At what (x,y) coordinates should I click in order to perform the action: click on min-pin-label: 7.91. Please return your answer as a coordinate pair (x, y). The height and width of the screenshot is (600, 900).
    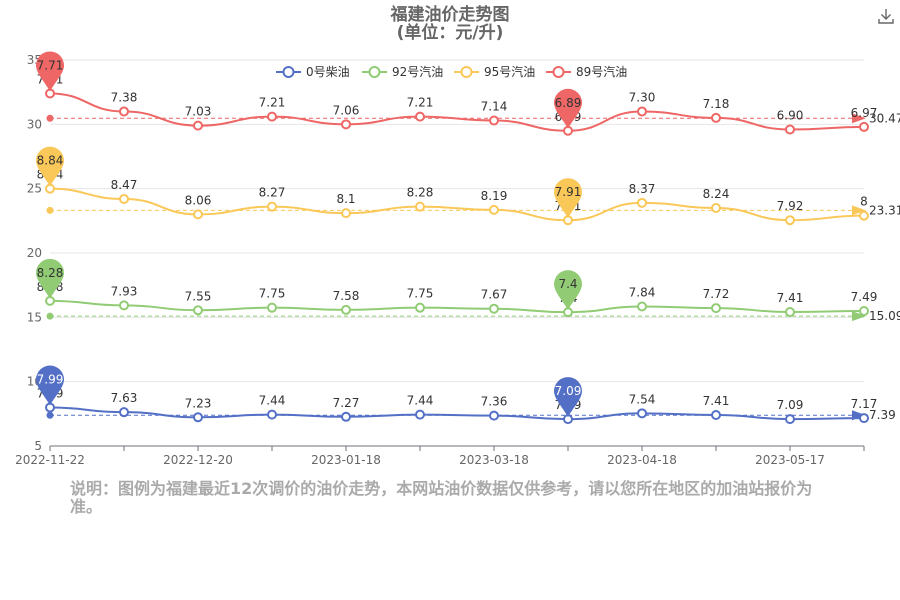
    Looking at the image, I should click on (568, 192).